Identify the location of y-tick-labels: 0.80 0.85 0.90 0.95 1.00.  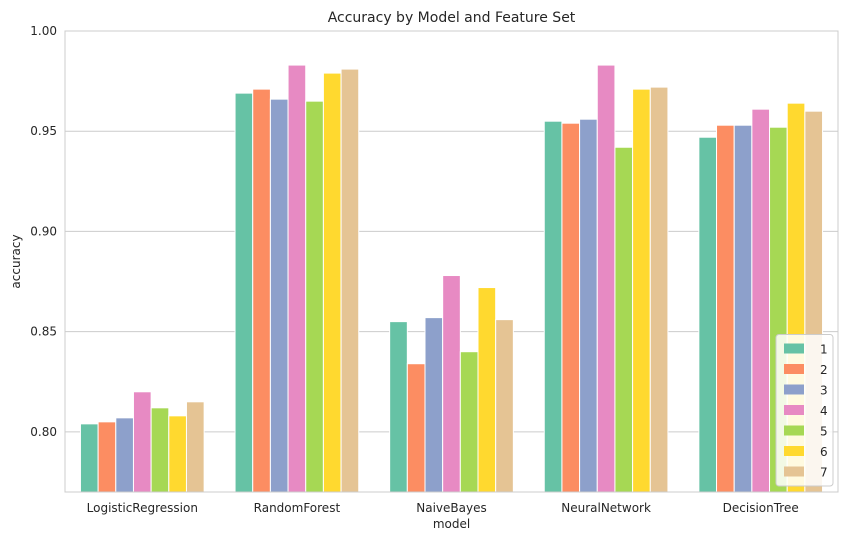
(43, 231).